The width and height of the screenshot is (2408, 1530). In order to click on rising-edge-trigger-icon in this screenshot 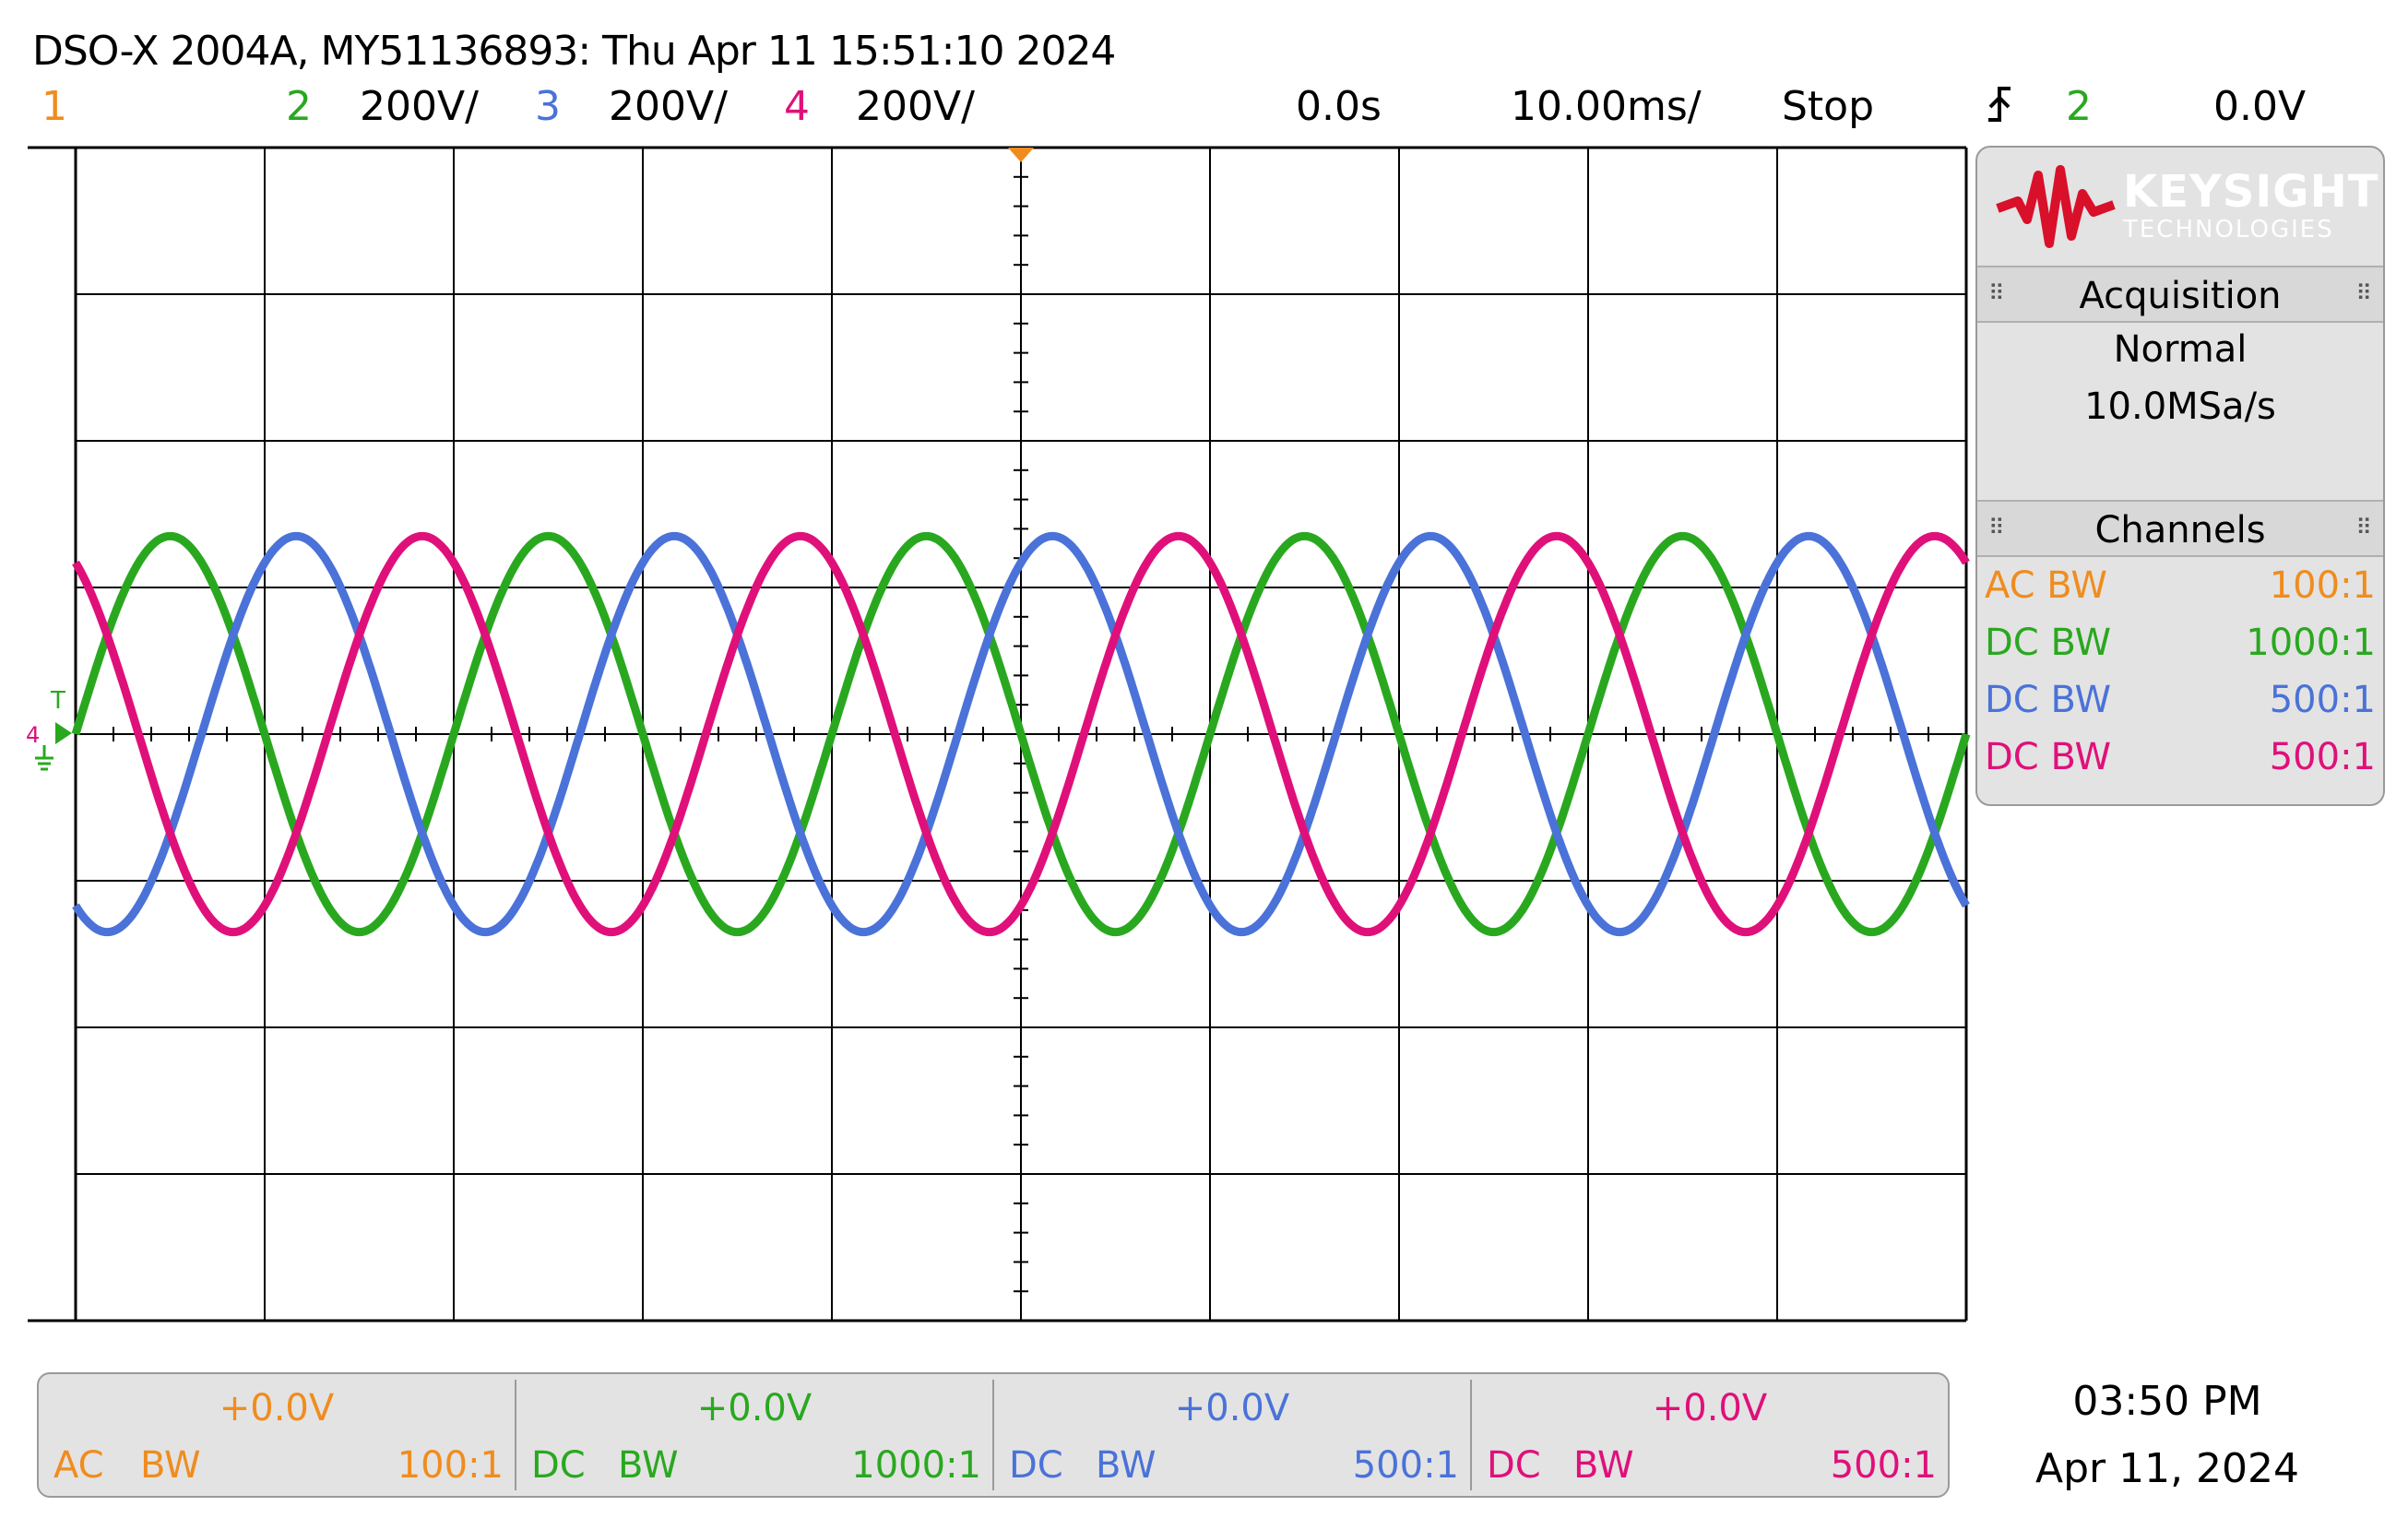, I will do `click(1999, 109)`.